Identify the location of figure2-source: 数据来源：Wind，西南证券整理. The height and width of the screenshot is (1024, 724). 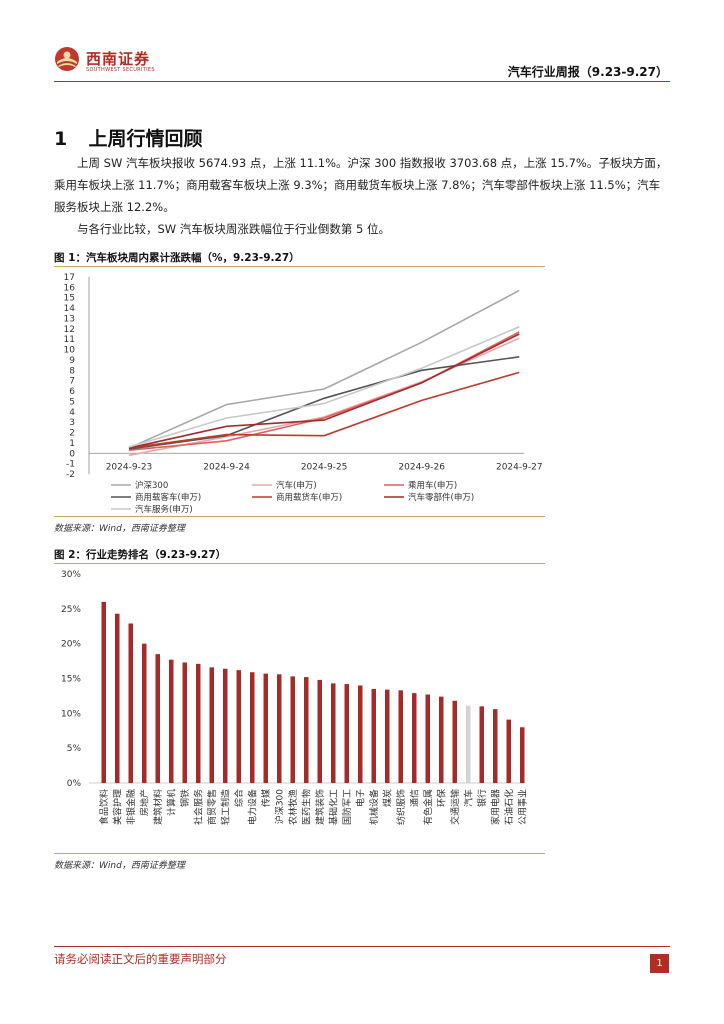
(119, 866).